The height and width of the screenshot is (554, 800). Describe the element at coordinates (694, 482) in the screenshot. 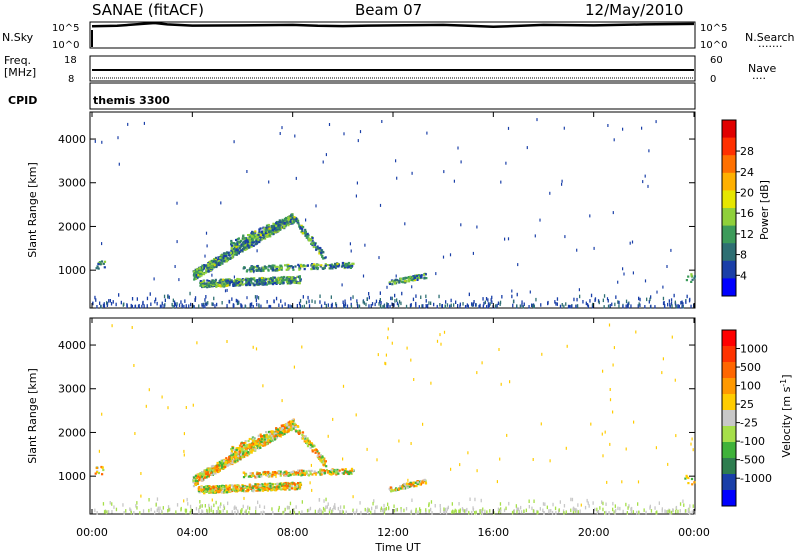

I see `late-echo-cell` at that location.